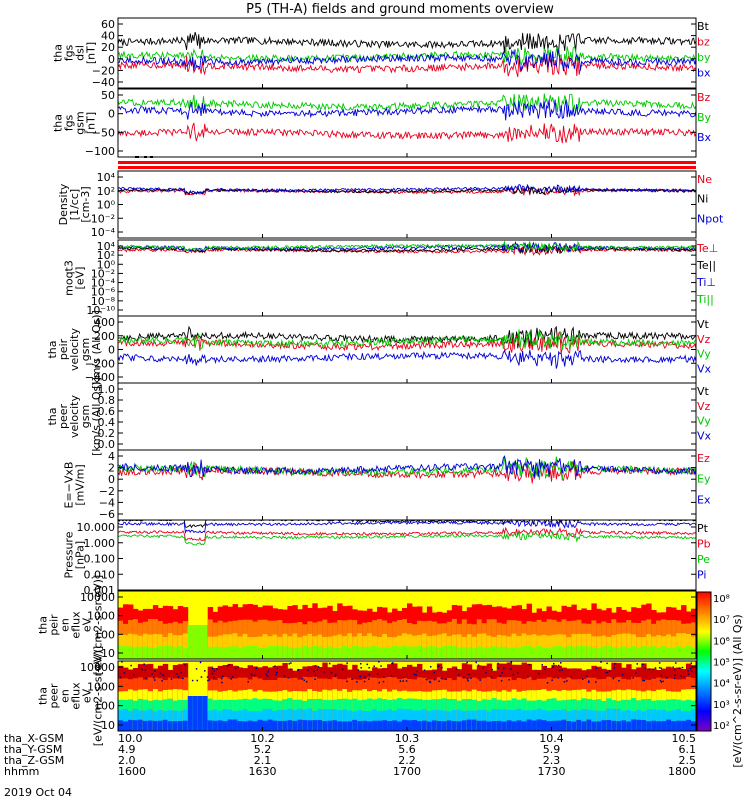 The image size is (750, 800). I want to click on y-axis-label-line: fgs, so click(69, 52).